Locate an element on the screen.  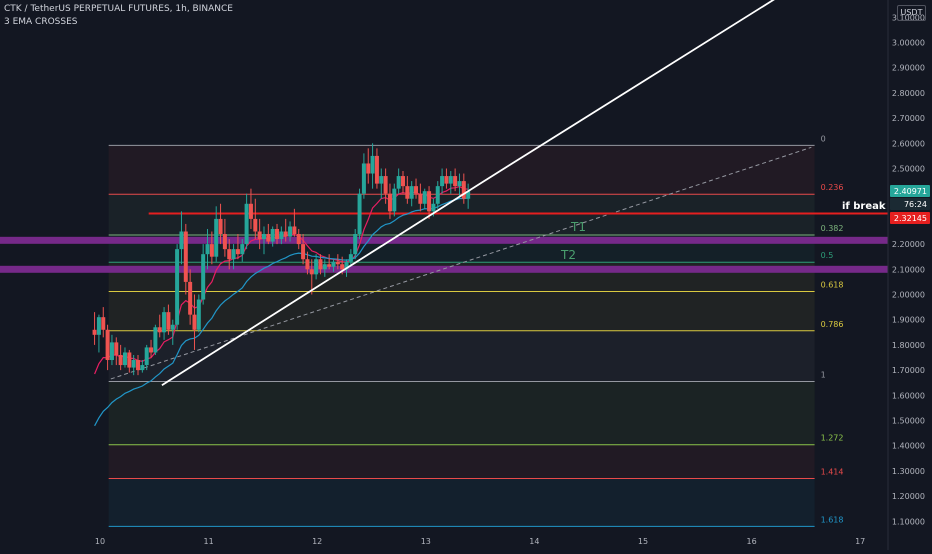
last-price-badge is located at coordinates (910, 191).